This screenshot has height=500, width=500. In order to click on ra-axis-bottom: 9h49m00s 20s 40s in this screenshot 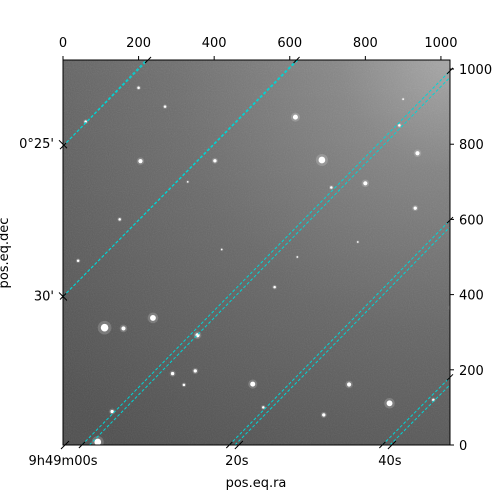, I will do `click(215, 454)`.